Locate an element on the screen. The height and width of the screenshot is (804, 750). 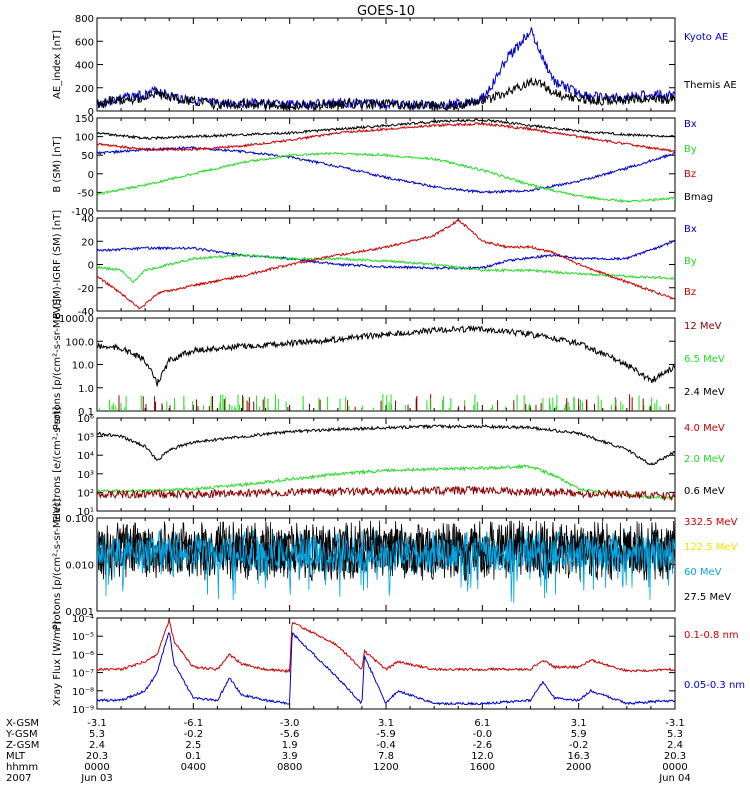
legend-label: 60 MeV is located at coordinates (703, 572).